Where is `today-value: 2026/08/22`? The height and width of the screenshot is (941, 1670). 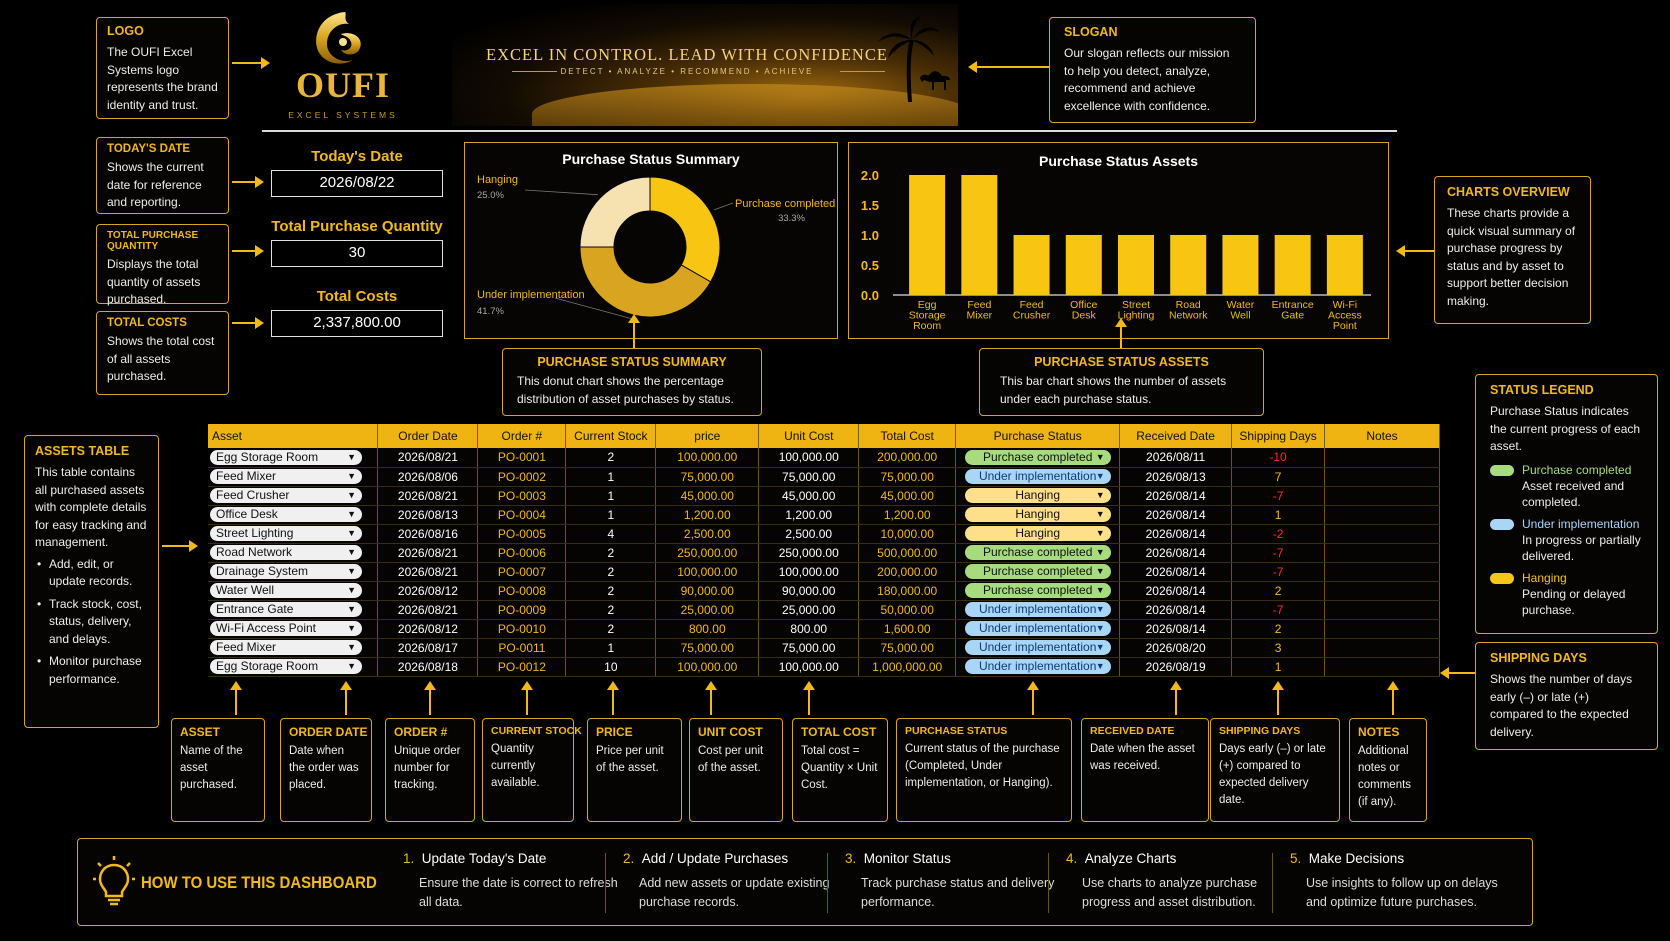 today-value: 2026/08/22 is located at coordinates (357, 183).